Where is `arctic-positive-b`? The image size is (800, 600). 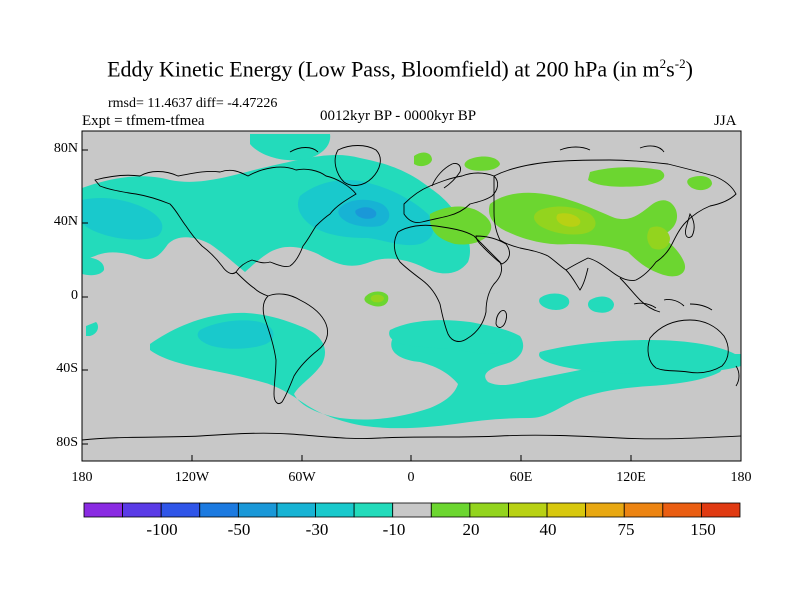 arctic-positive-b is located at coordinates (626, 177).